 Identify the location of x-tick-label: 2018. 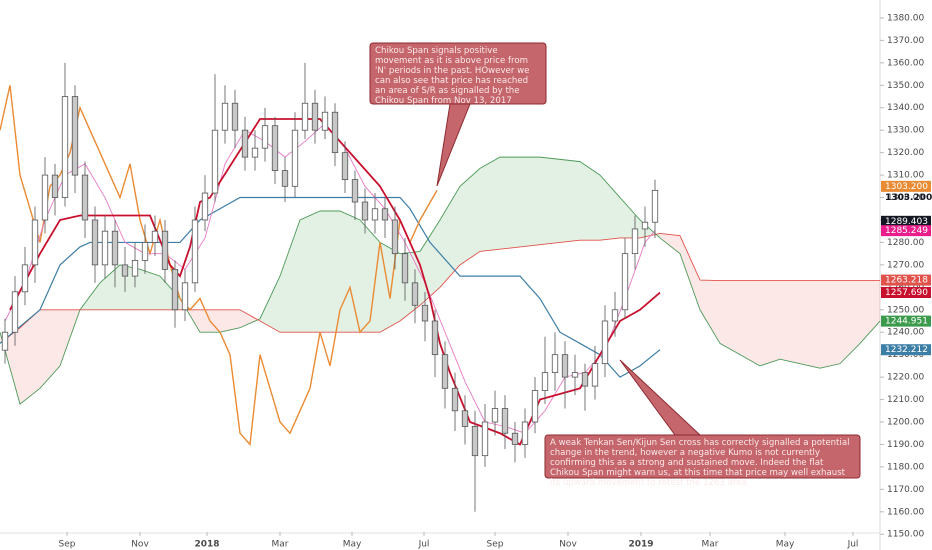
(206, 545).